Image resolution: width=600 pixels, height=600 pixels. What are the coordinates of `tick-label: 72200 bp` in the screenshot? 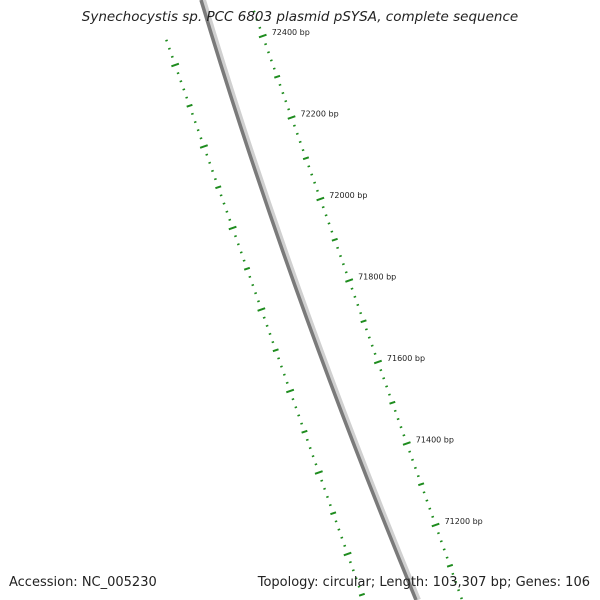 It's located at (320, 114).